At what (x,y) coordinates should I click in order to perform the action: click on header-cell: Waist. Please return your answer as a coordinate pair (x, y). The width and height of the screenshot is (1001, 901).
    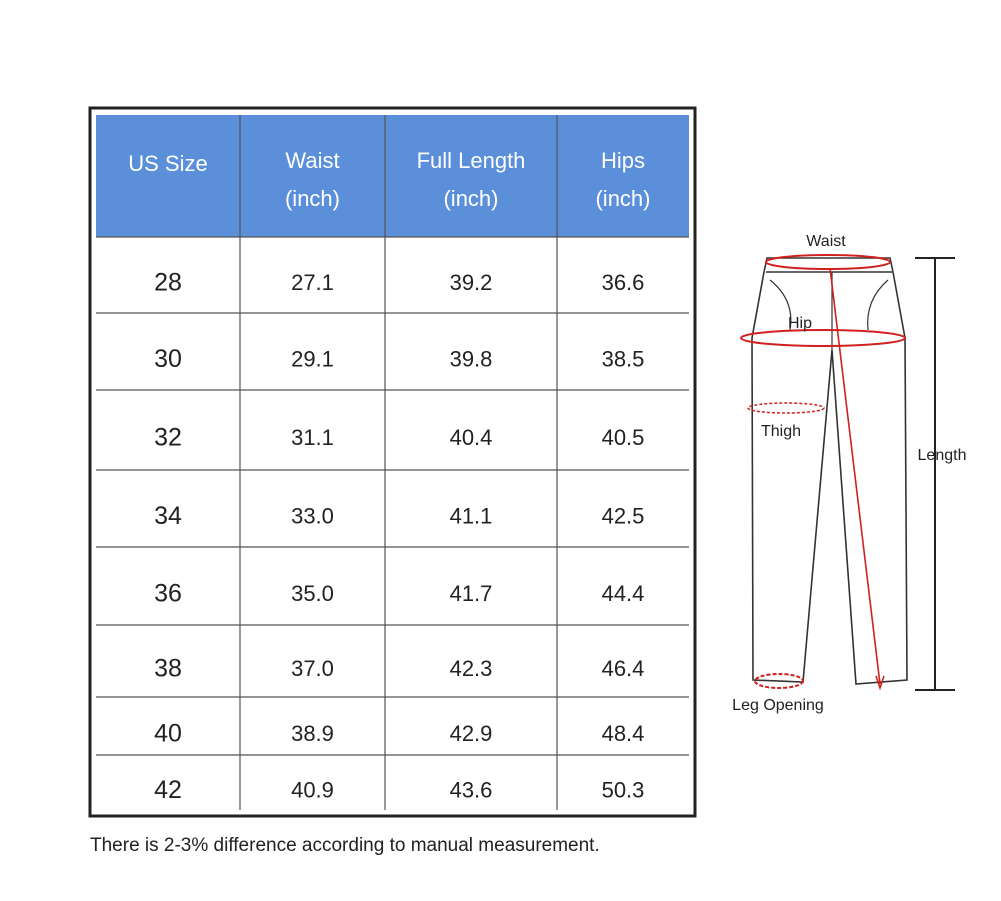
    Looking at the image, I should click on (312, 160).